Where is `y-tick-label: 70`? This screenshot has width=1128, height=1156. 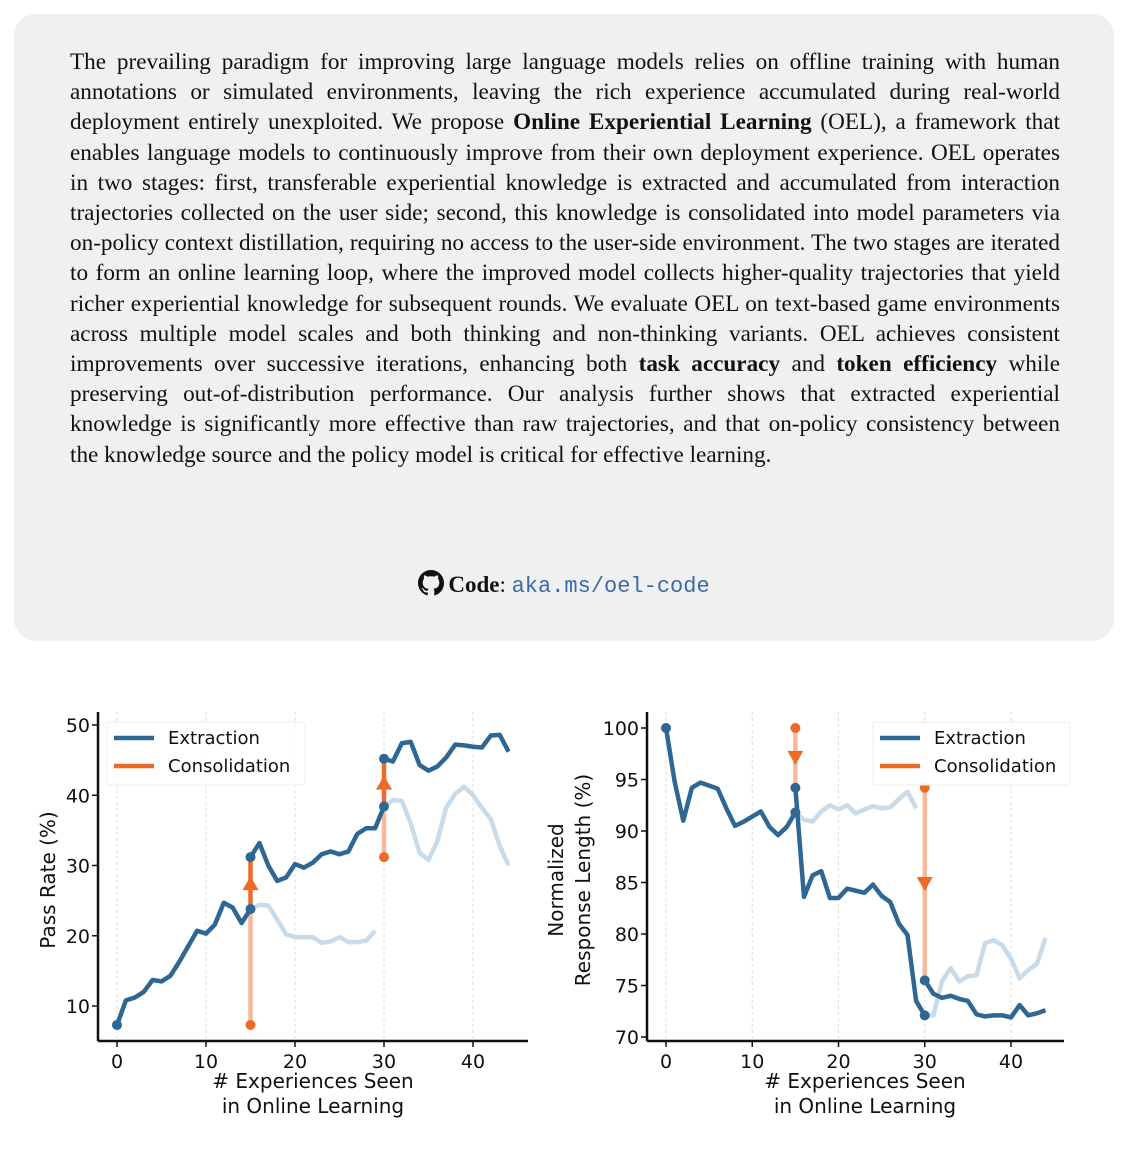 y-tick-label: 70 is located at coordinates (627, 1038).